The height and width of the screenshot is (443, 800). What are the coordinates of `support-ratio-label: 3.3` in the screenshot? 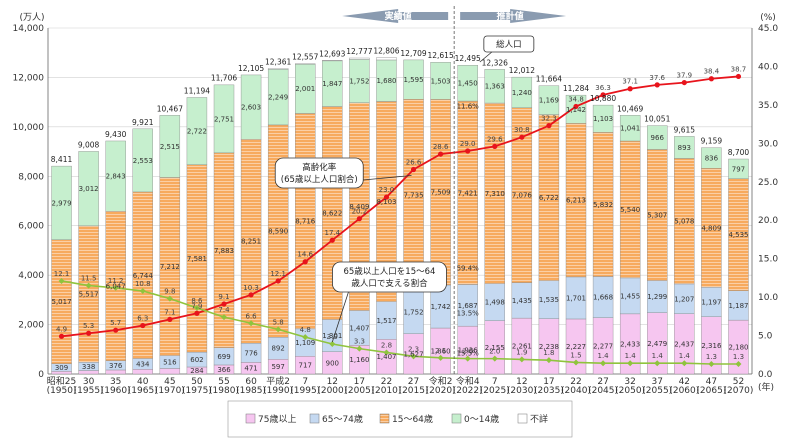 It's located at (359, 342).